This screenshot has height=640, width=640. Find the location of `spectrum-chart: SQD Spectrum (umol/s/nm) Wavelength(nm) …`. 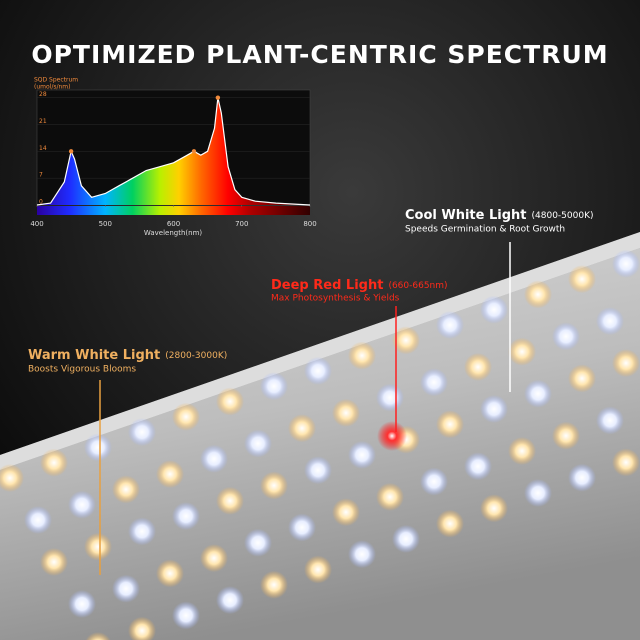

spectrum-chart: SQD Spectrum (umol/s/nm) Wavelength(nm) … is located at coordinates (173, 157).